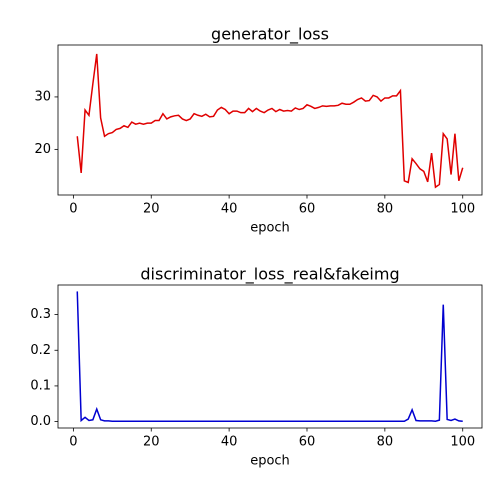  I want to click on y-tick-label: 0.1, so click(40, 385).